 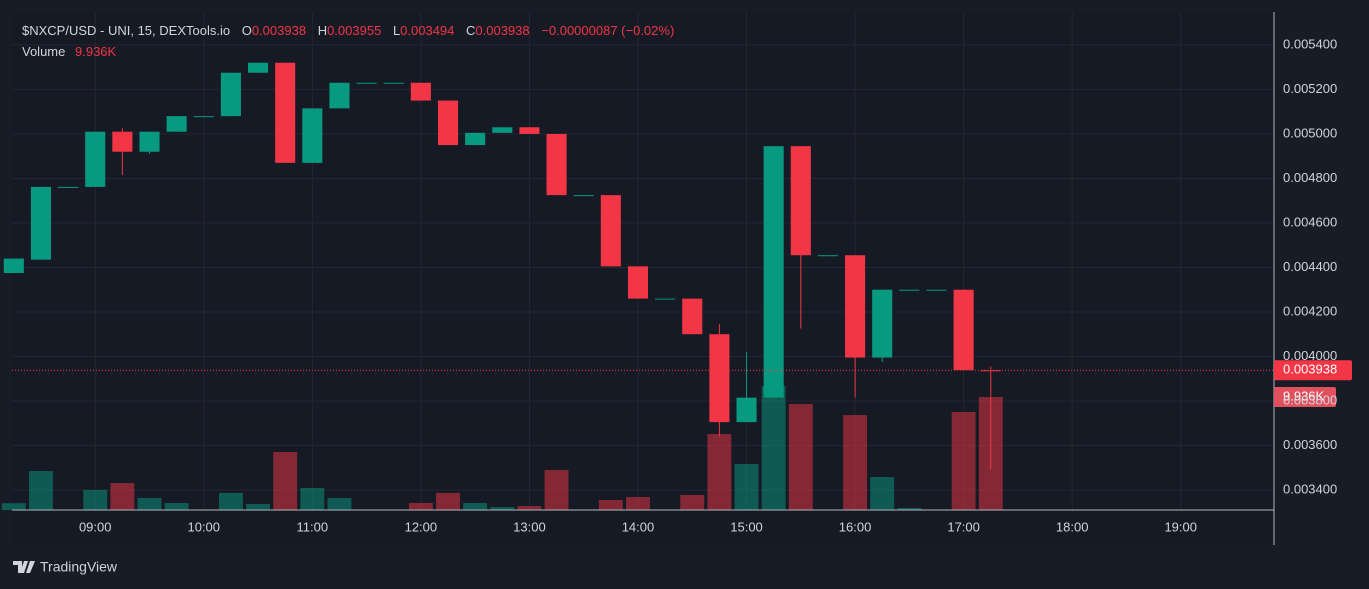 I want to click on y-tick-label: 0.004400, so click(x=1310, y=266).